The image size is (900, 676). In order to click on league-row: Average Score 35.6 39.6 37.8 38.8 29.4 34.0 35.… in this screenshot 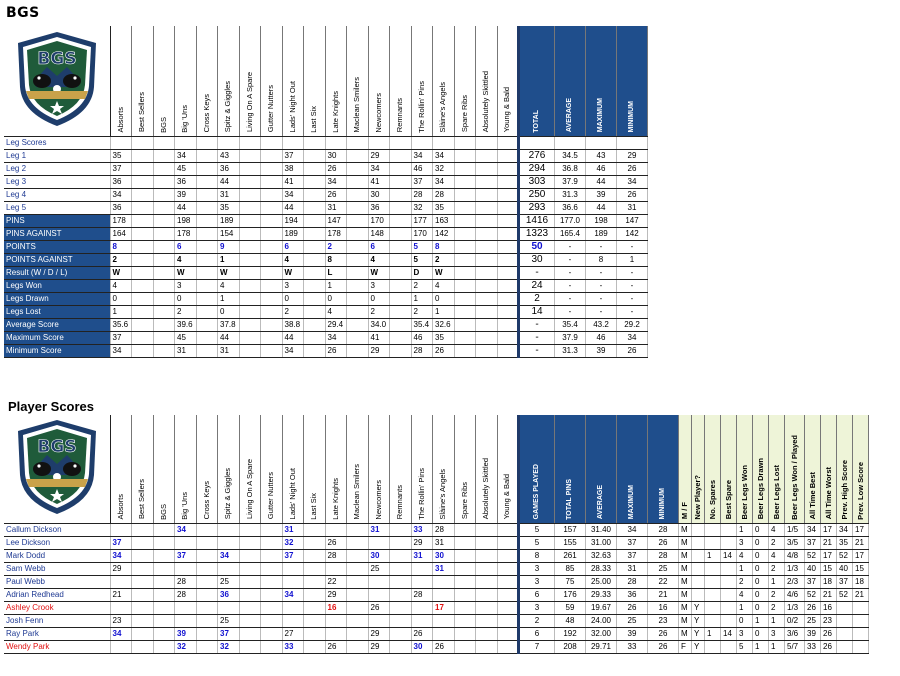, I will do `click(326, 325)`.